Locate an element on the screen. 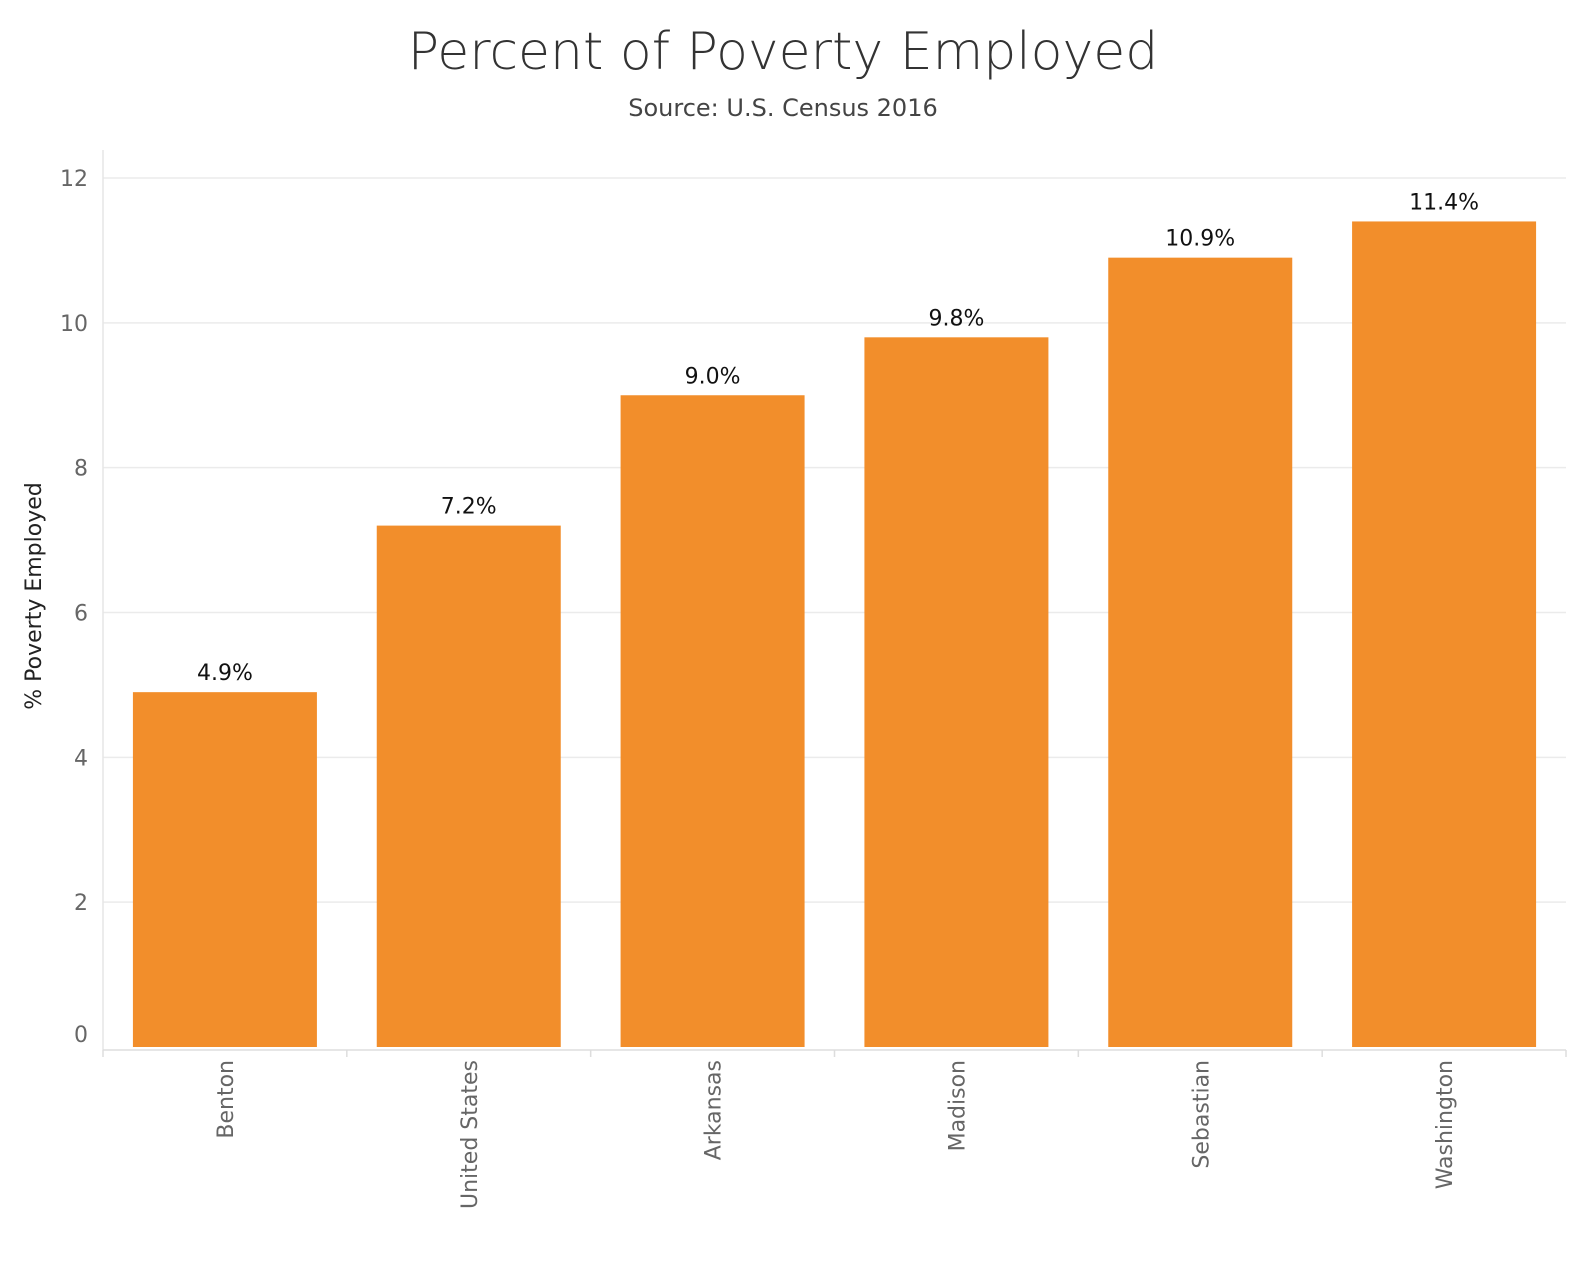 Image resolution: width=1592 pixels, height=1266 pixels. data-label: 10.9% is located at coordinates (1200, 239).